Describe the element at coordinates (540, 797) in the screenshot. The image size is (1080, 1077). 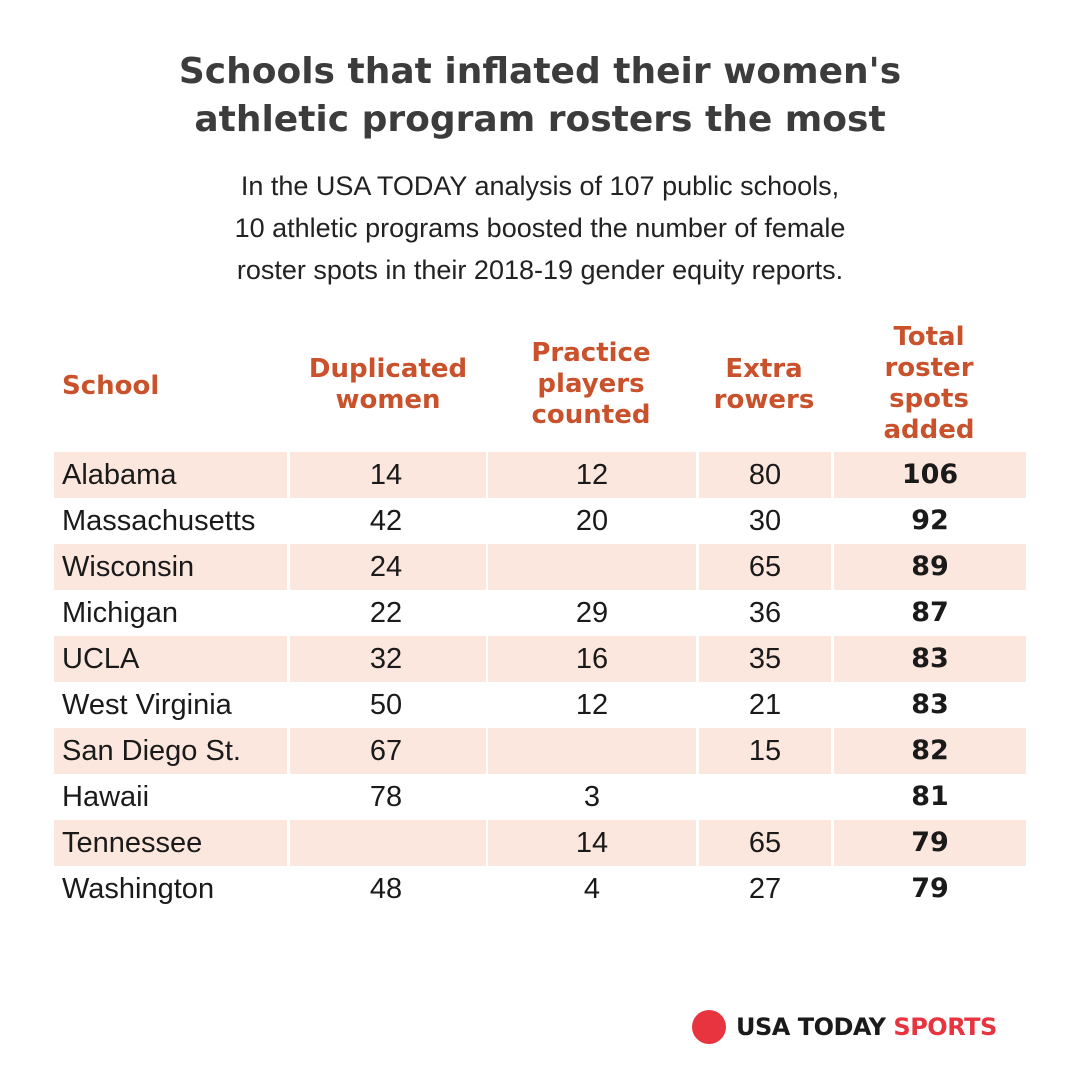
I see `table-row: Hawaii 78 3 81` at that location.